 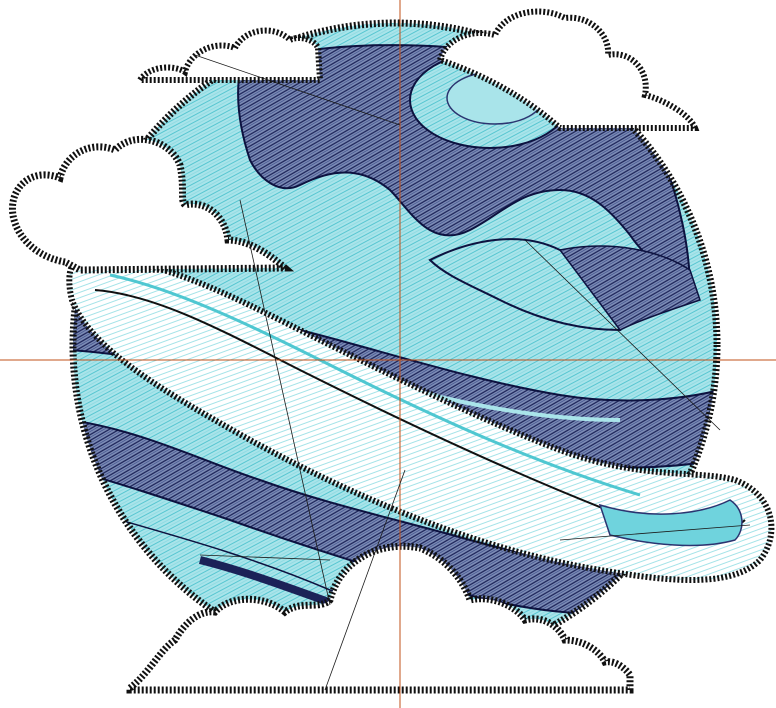 I want to click on cloud-top-left, so click(x=229, y=55).